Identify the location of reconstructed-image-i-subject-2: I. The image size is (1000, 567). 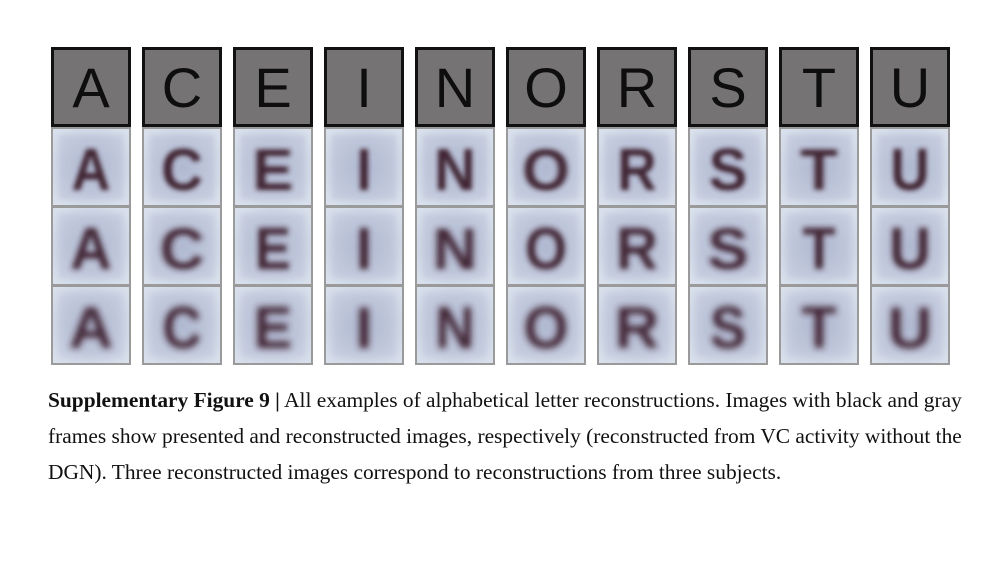
(364, 246).